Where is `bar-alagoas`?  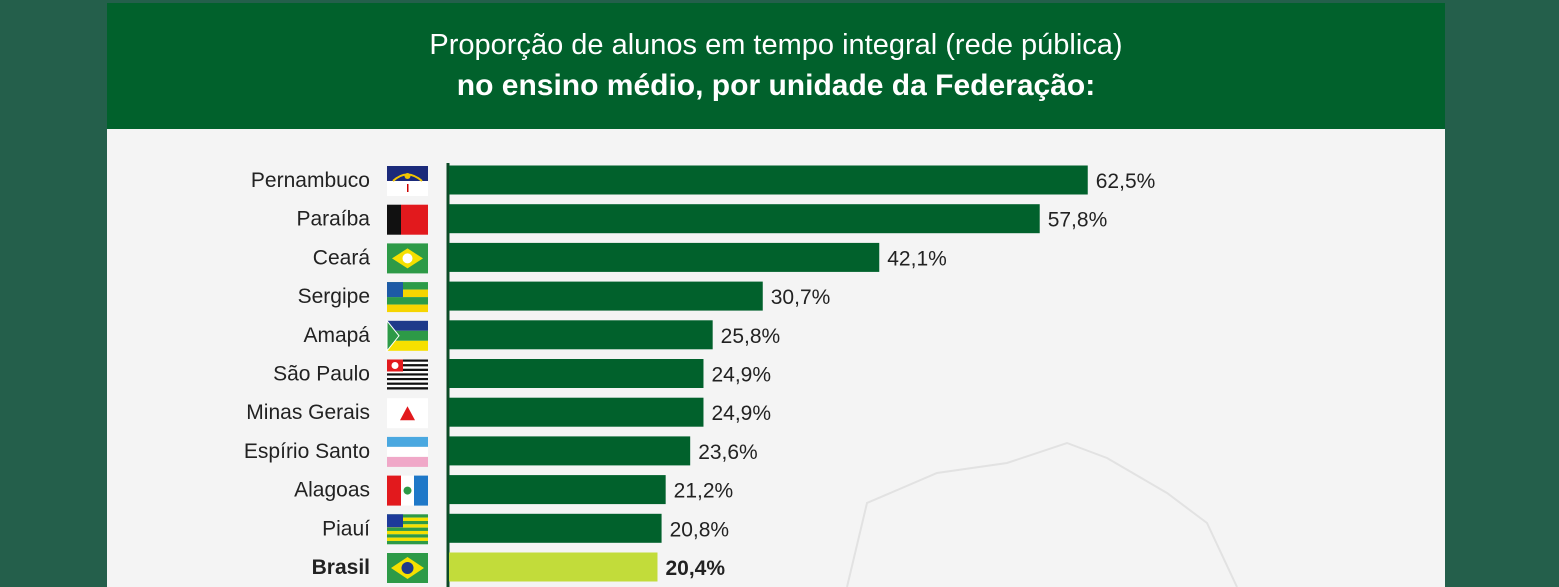 bar-alagoas is located at coordinates (557, 490).